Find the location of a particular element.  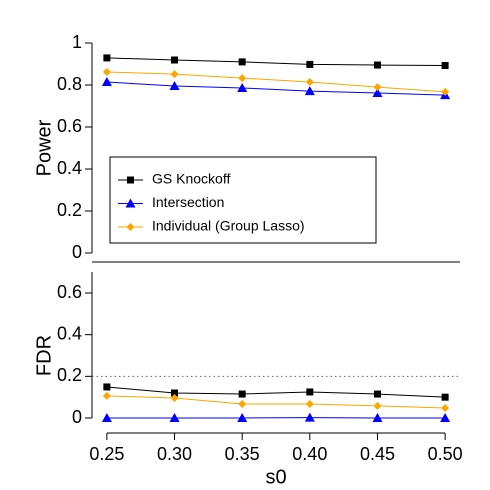

y-tick-label: 1 is located at coordinates (77, 42).